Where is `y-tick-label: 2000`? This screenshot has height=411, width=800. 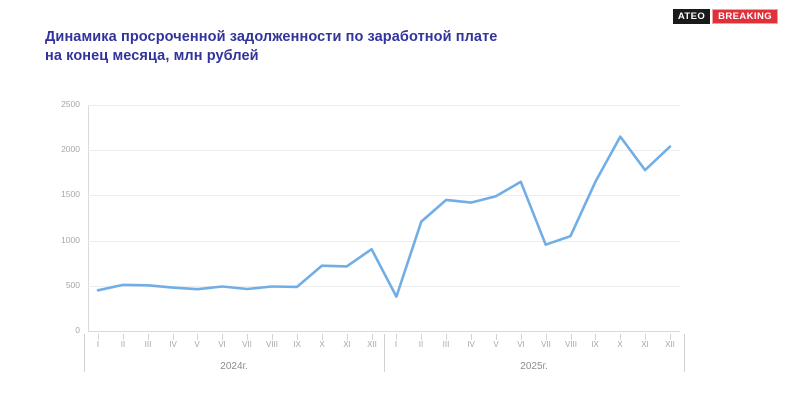 y-tick-label: 2000 is located at coordinates (70, 149).